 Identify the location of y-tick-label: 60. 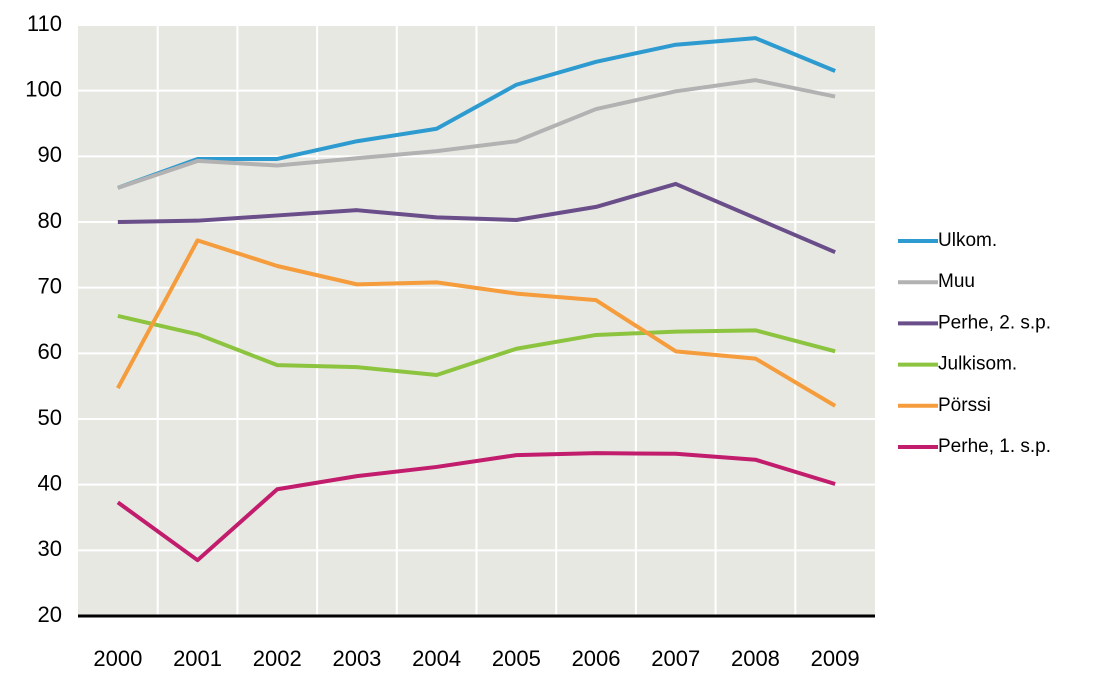
(50, 351).